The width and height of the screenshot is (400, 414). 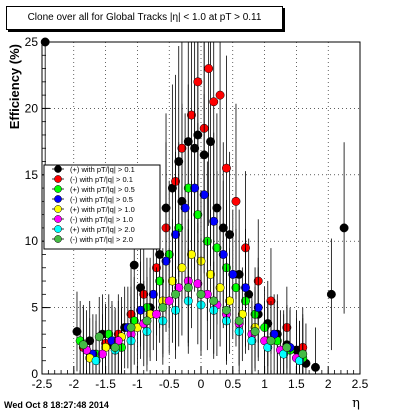 I want to click on x-tick-label: 2.5, so click(x=360, y=384).